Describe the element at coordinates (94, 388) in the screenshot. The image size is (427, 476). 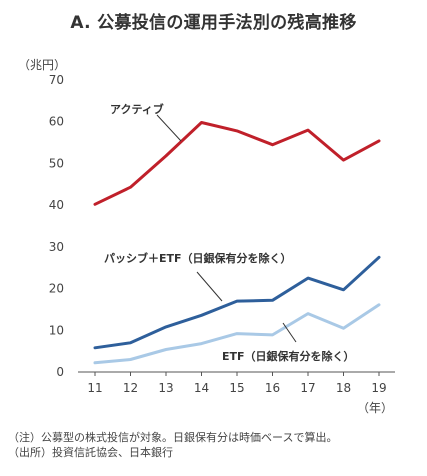
I see `x-tick-label: 11` at that location.